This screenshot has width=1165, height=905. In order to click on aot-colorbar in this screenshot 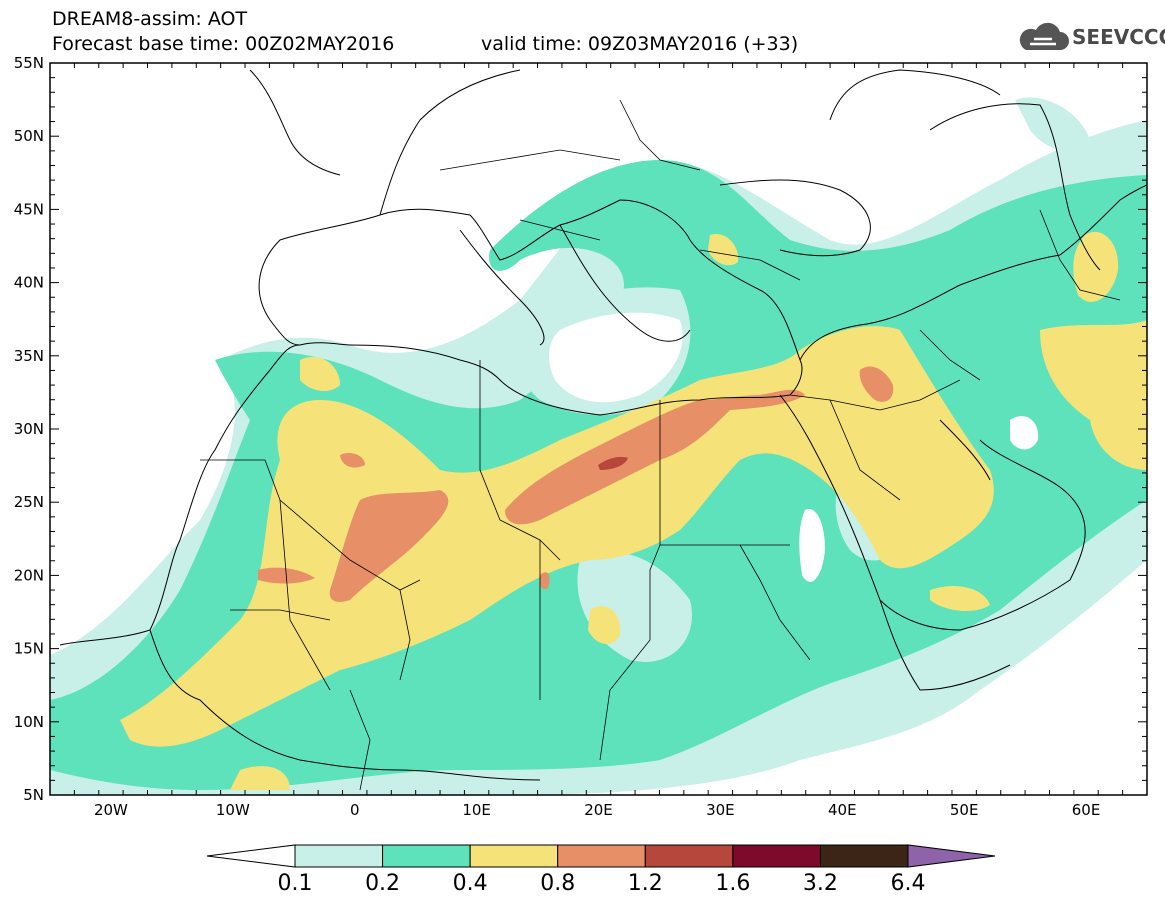, I will do `click(601, 856)`.